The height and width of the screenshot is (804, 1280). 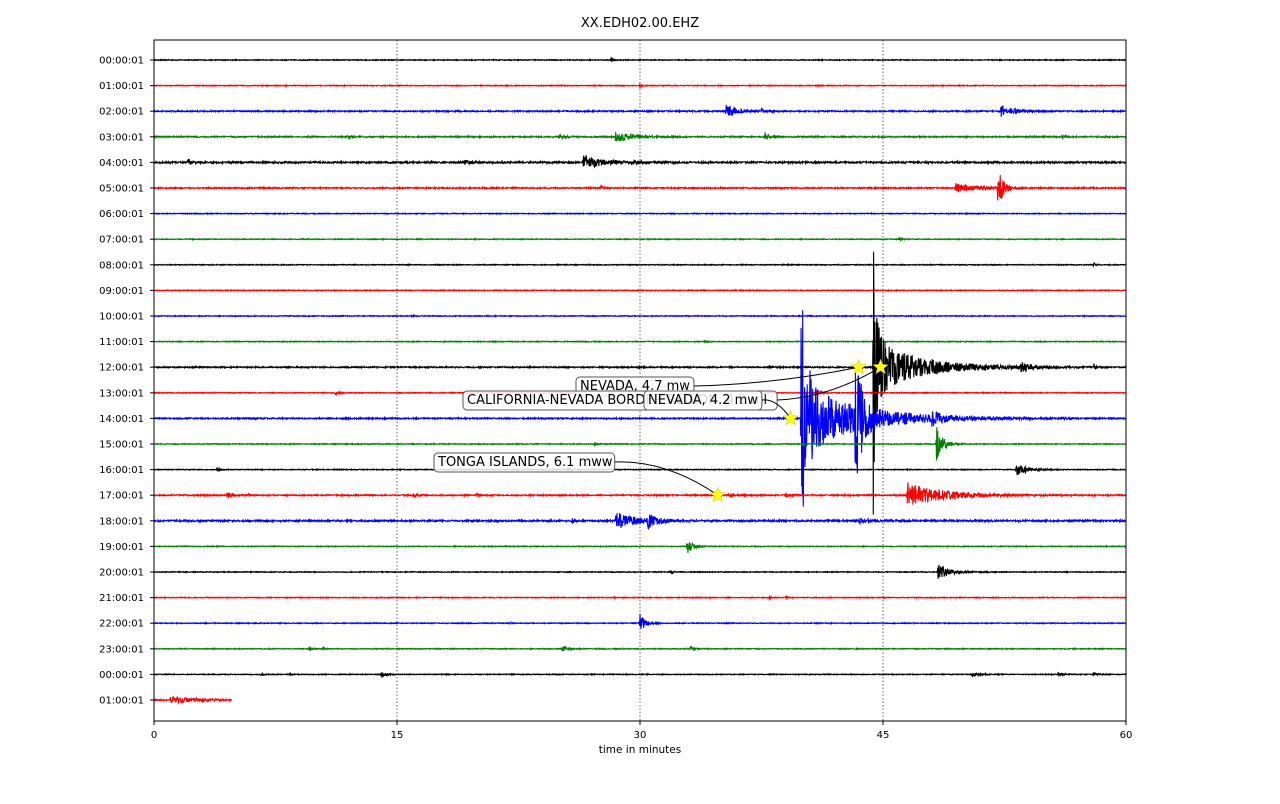 What do you see at coordinates (640, 750) in the screenshot?
I see `x-axis-label: time in minutes` at bounding box center [640, 750].